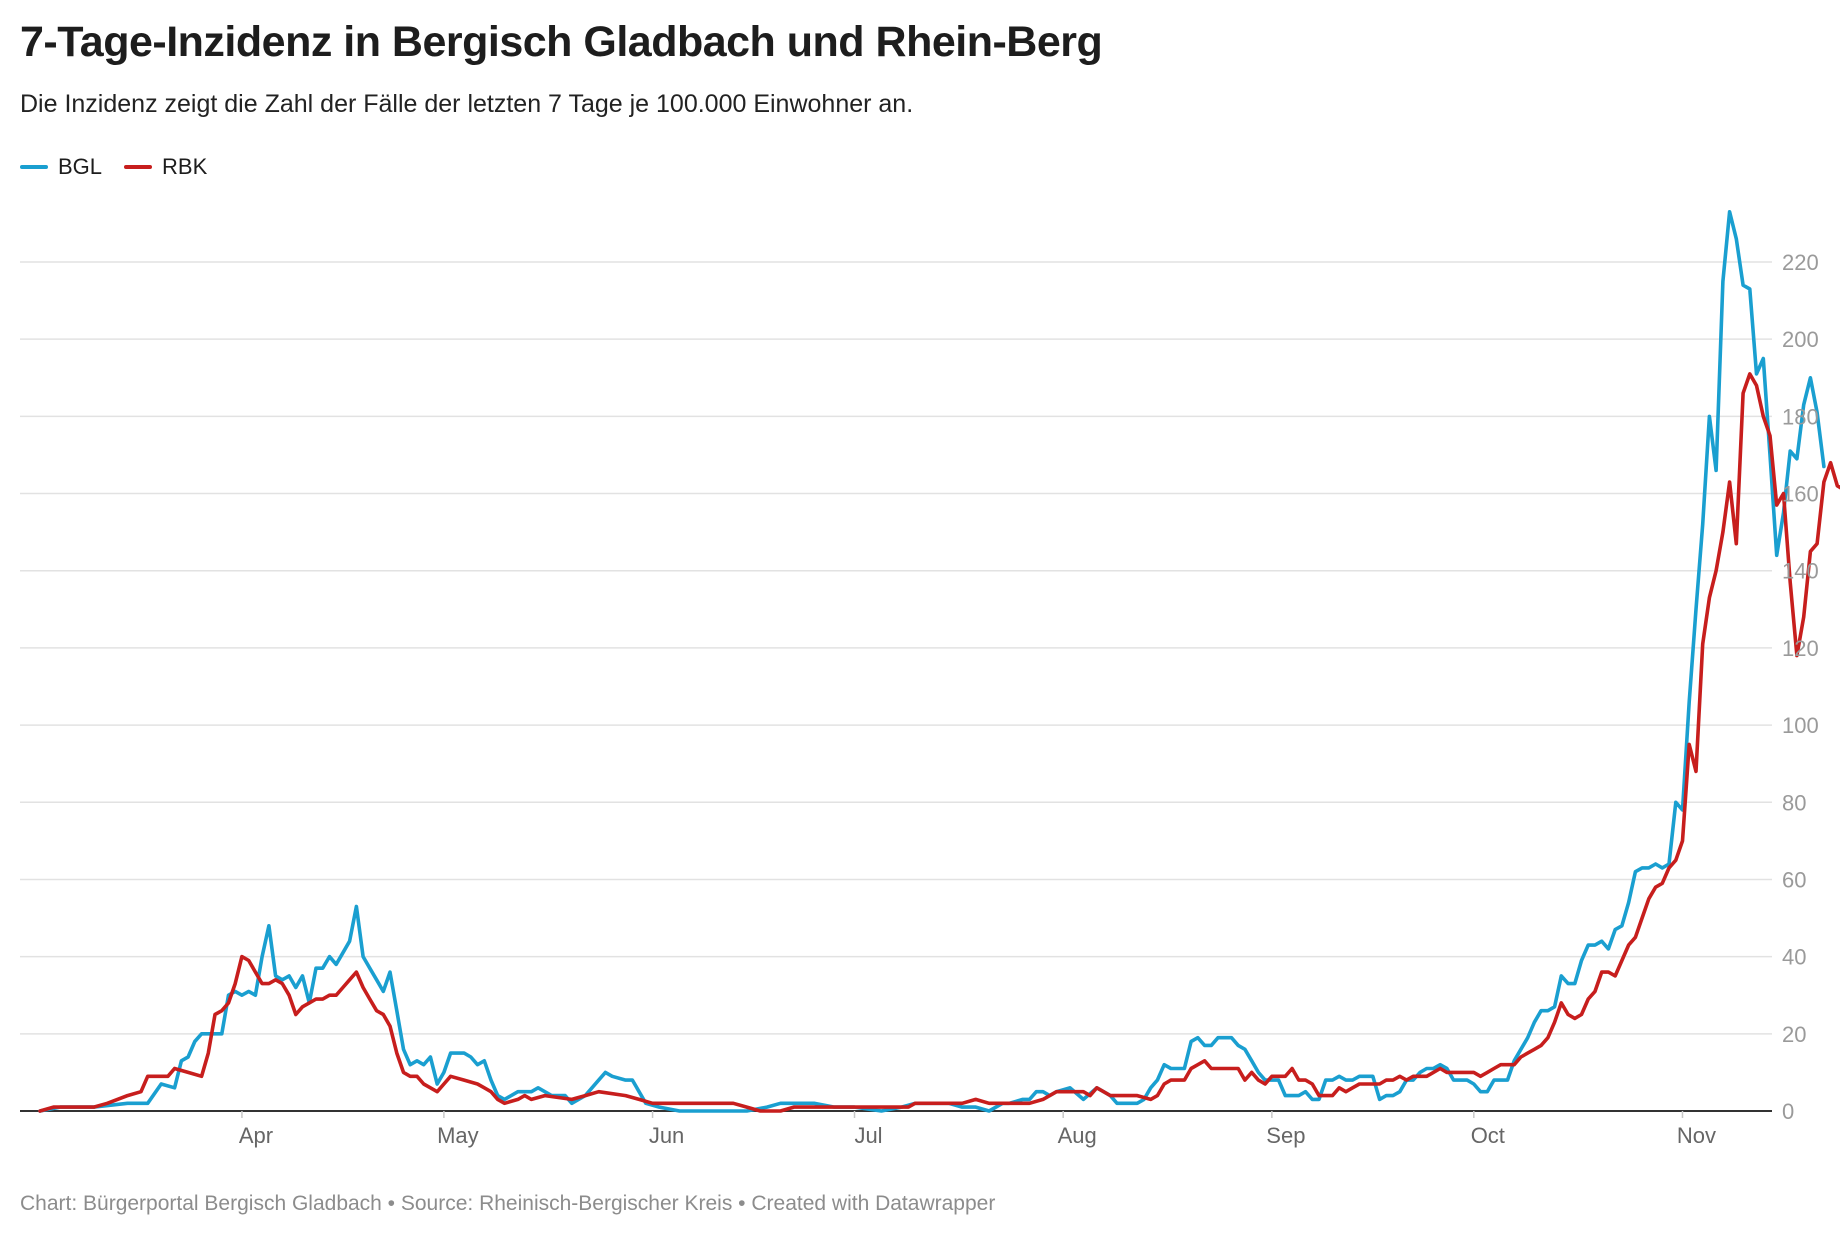  I want to click on y-axis: 0 20 40 60 80 100 120 140 160 180 200 220, so click(1800, 687).